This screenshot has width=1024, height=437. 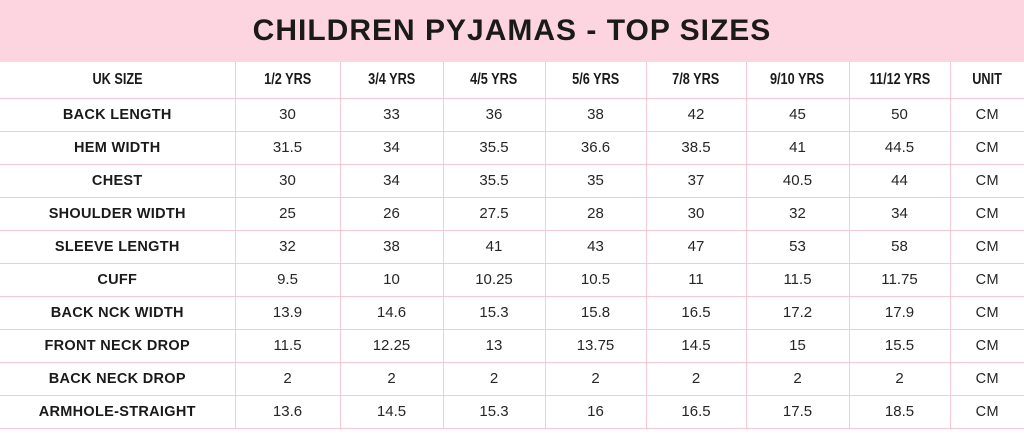 I want to click on value-cell-text: 12.25, so click(x=391, y=345).